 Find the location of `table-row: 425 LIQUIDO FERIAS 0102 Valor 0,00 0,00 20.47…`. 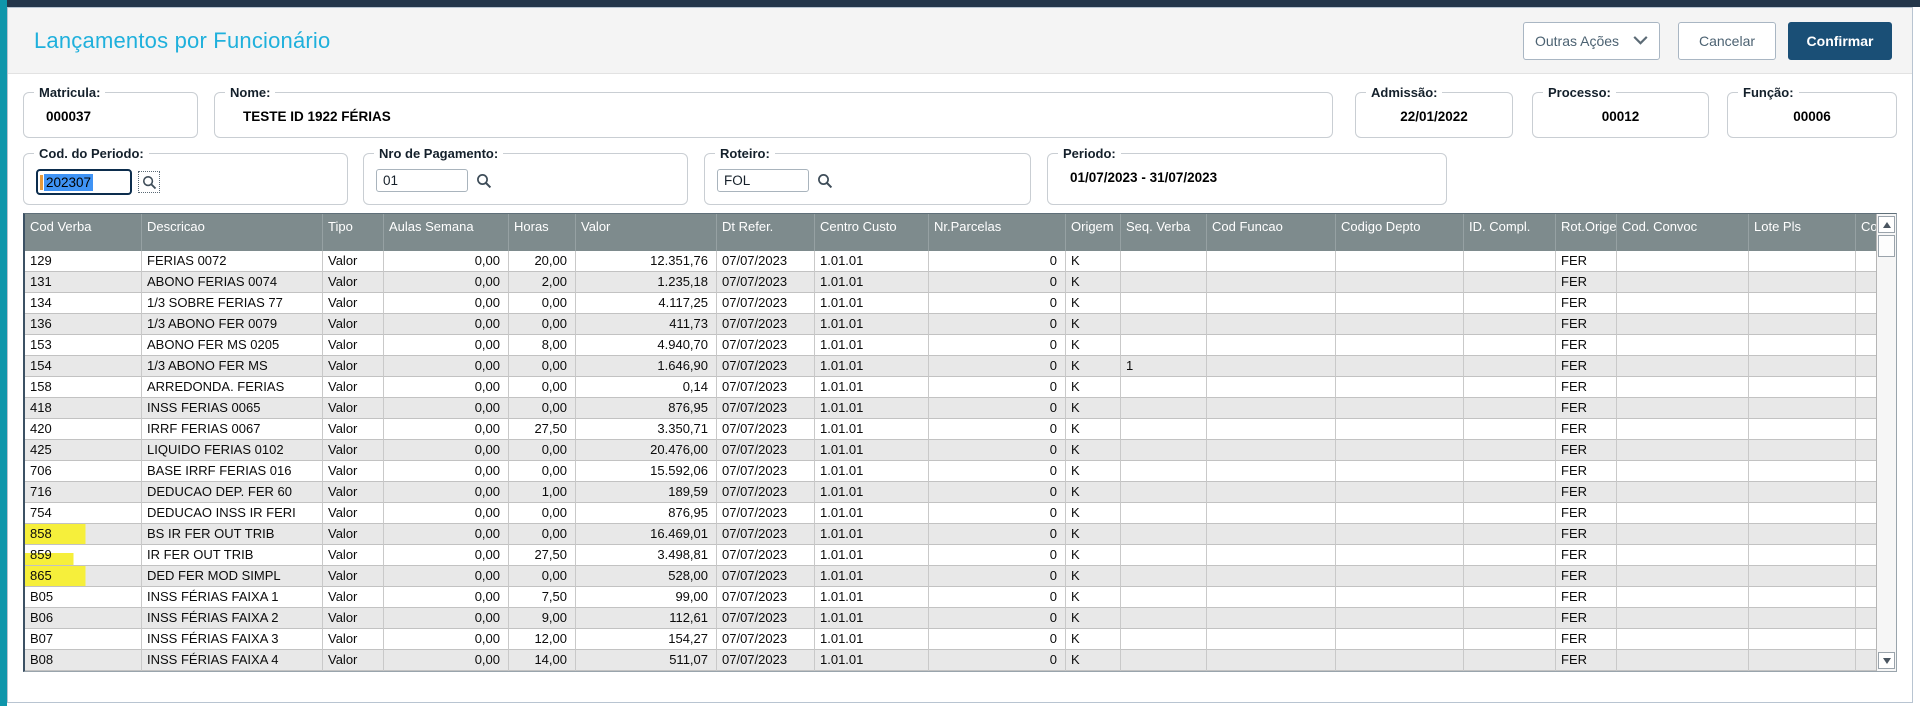

table-row: 425 LIQUIDO FERIAS 0102 Valor 0,00 0,00 20.47… is located at coordinates (951, 450).